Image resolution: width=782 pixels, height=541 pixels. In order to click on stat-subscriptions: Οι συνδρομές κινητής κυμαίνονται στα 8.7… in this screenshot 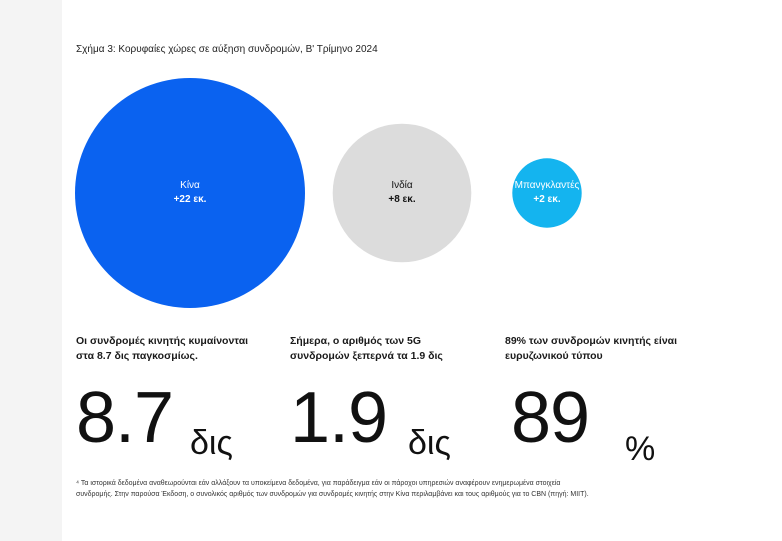, I will do `click(171, 397)`.